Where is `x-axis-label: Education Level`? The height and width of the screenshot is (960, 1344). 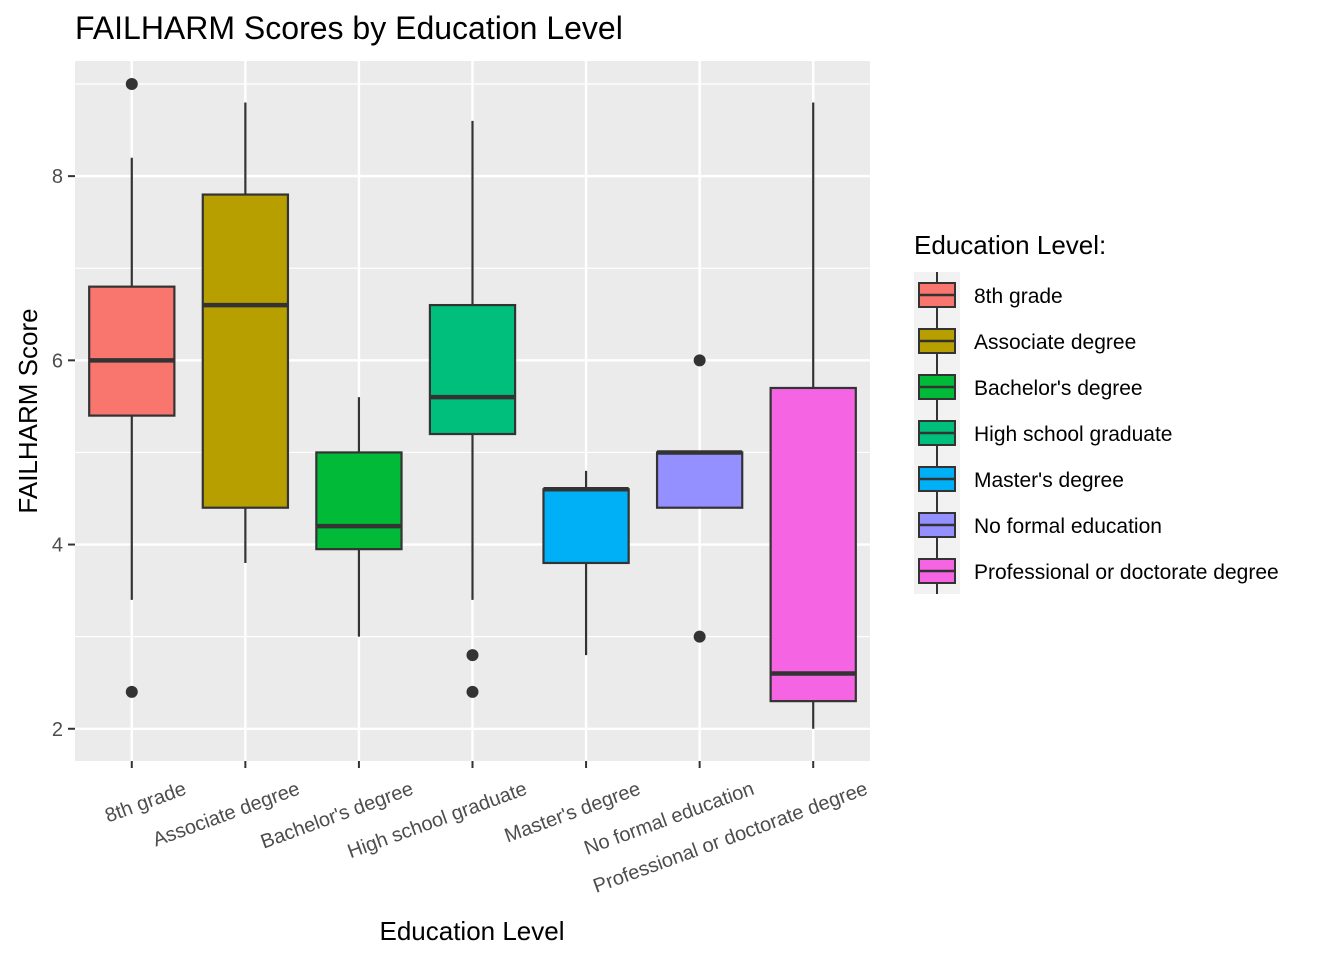
x-axis-label: Education Level is located at coordinates (471, 931).